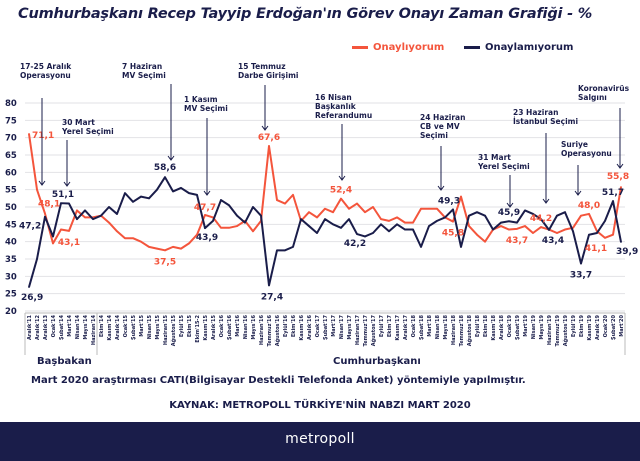 The image size is (640, 461). I want to click on x-tick-label: Mart'14, so click(70, 325).